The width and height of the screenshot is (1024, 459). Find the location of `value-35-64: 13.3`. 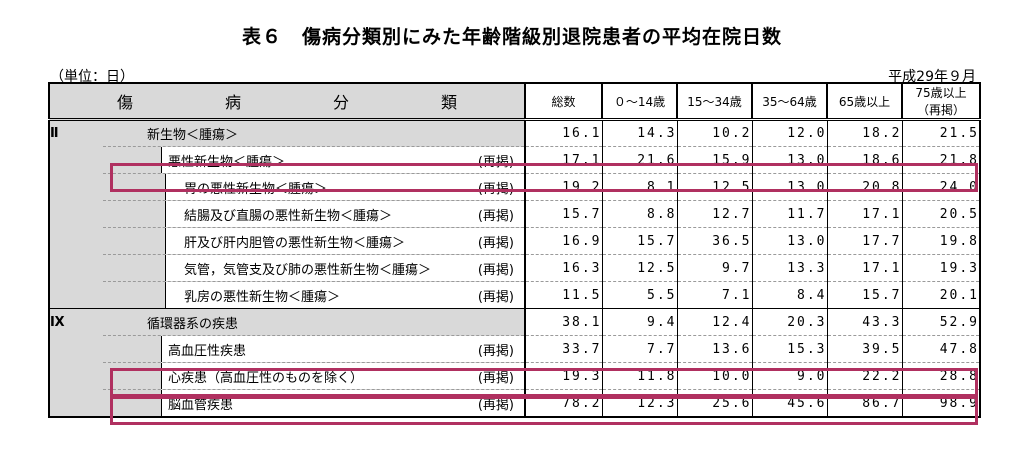

value-35-64: 13.3 is located at coordinates (790, 268).